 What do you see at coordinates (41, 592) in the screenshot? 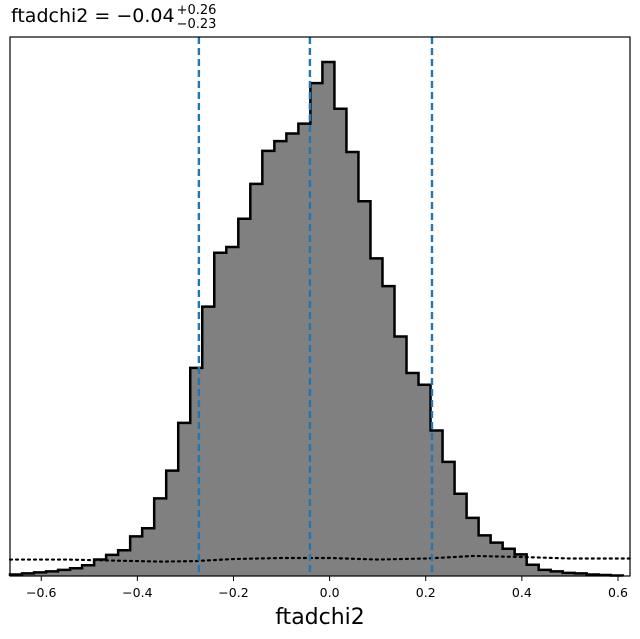
I see `x-tick-label: −0.6` at bounding box center [41, 592].